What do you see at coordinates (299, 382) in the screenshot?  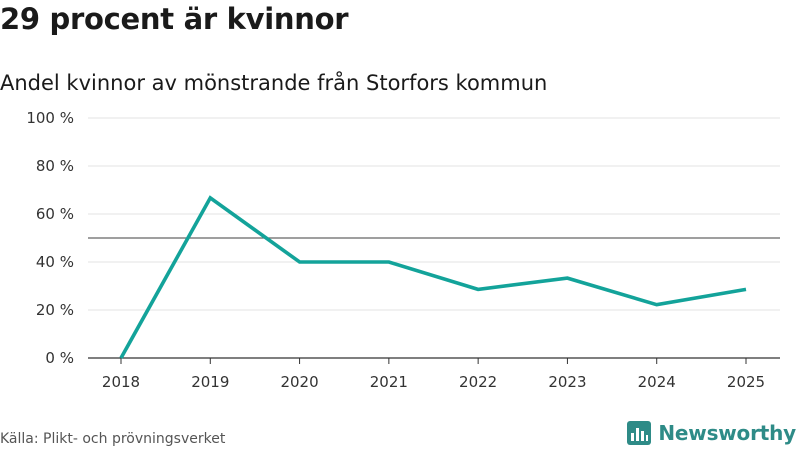 I see `x-tick-label: 2020` at bounding box center [299, 382].